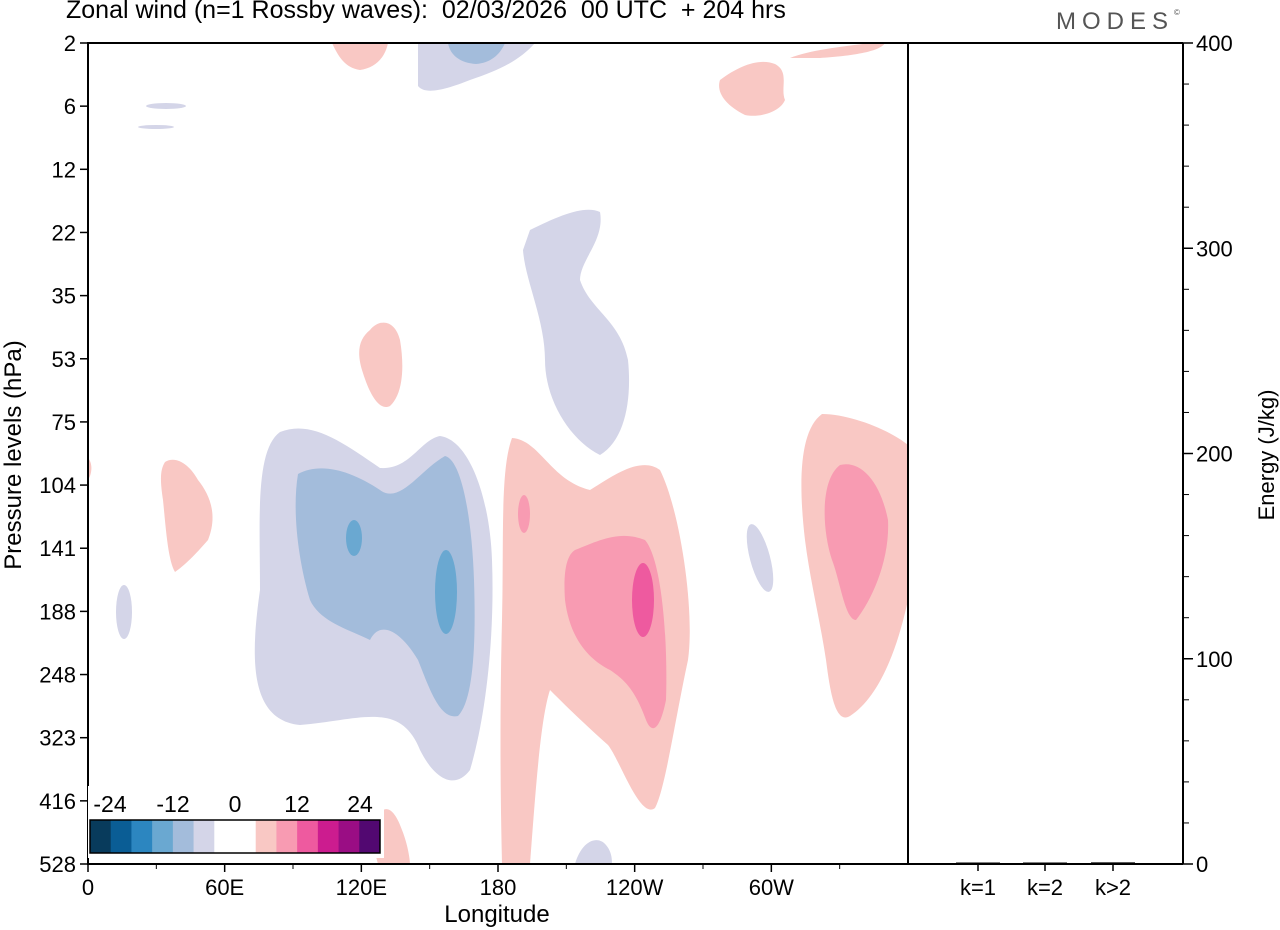 The width and height of the screenshot is (1280, 930). Describe the element at coordinates (360, 804) in the screenshot. I see `colorbar-tick-label: 24` at that location.